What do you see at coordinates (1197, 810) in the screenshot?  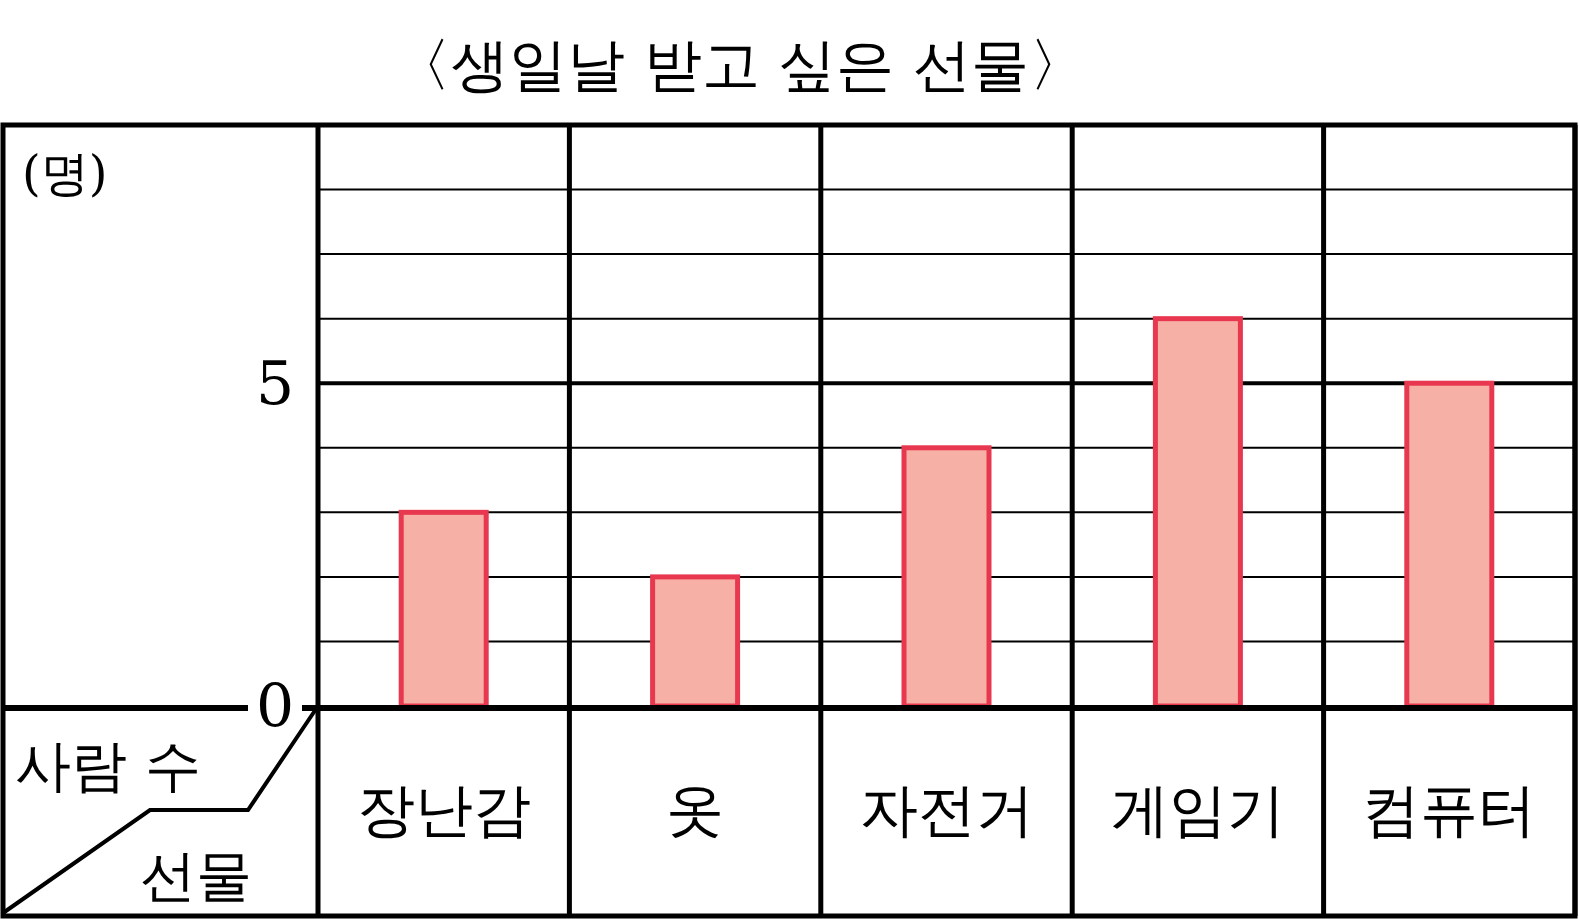 I see `x-tick-label: 게임기` at bounding box center [1197, 810].